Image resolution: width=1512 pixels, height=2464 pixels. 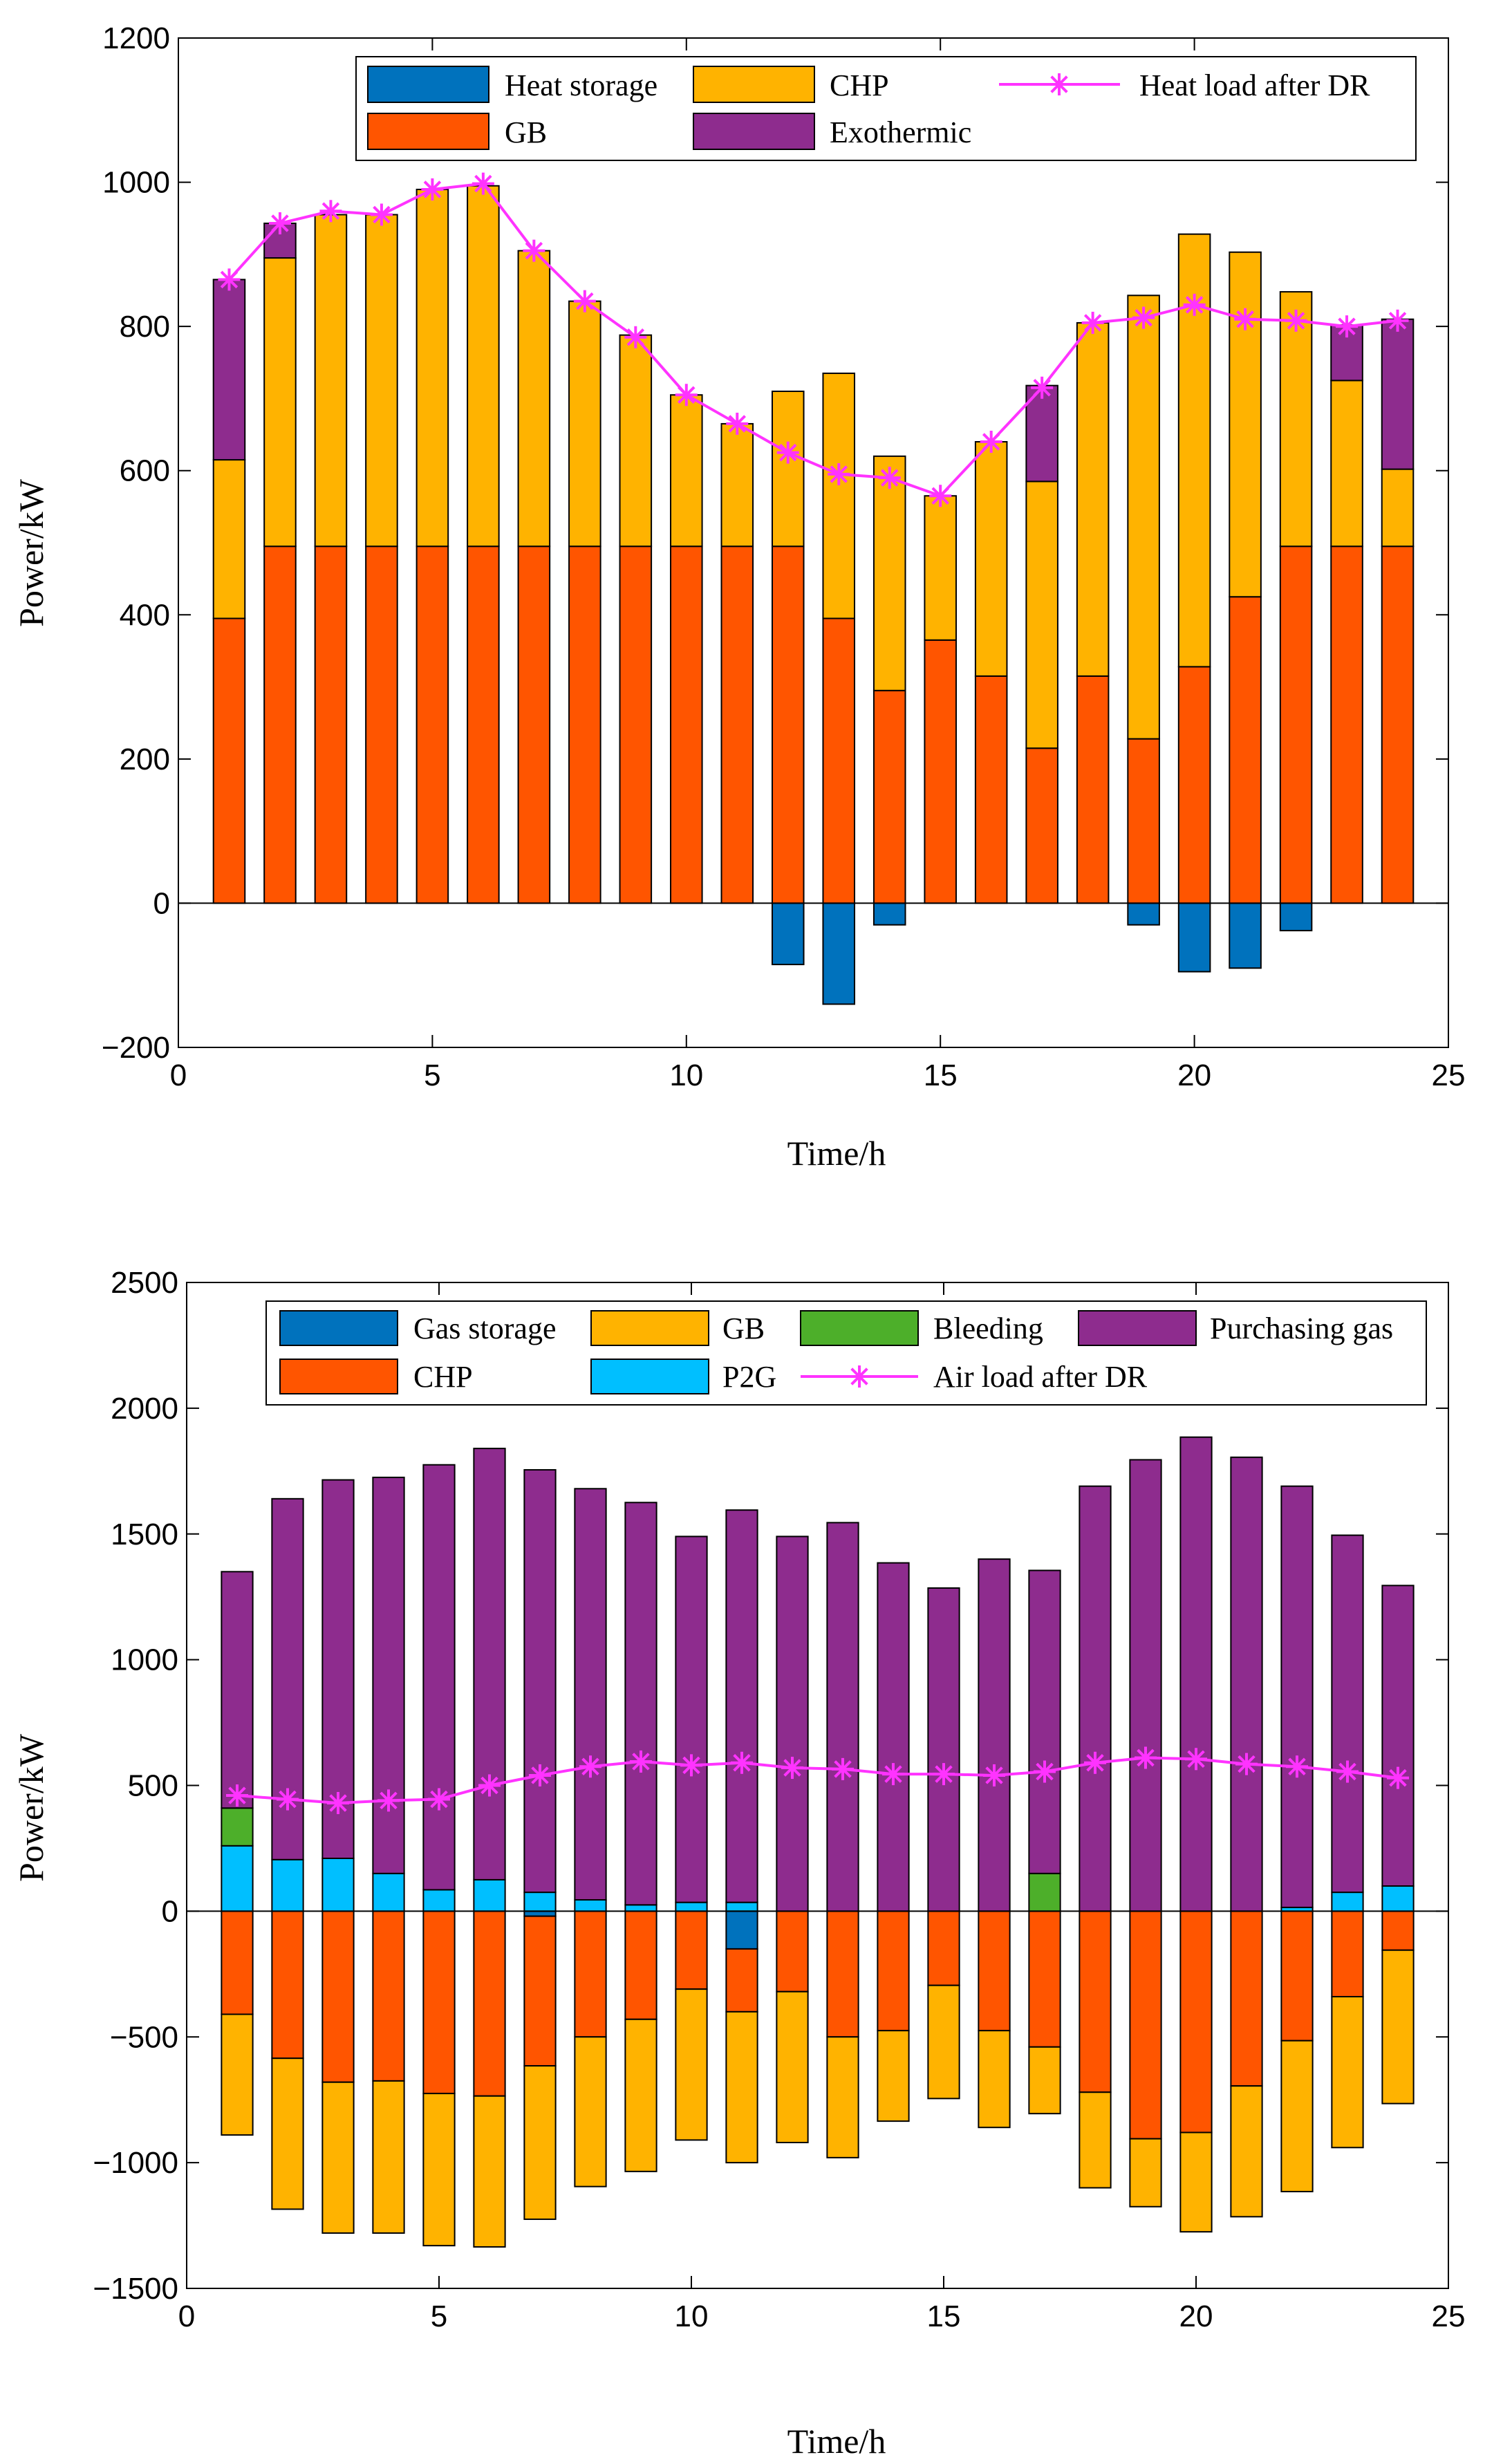 I want to click on gas-y-tick-label: 2500, so click(x=144, y=1283).